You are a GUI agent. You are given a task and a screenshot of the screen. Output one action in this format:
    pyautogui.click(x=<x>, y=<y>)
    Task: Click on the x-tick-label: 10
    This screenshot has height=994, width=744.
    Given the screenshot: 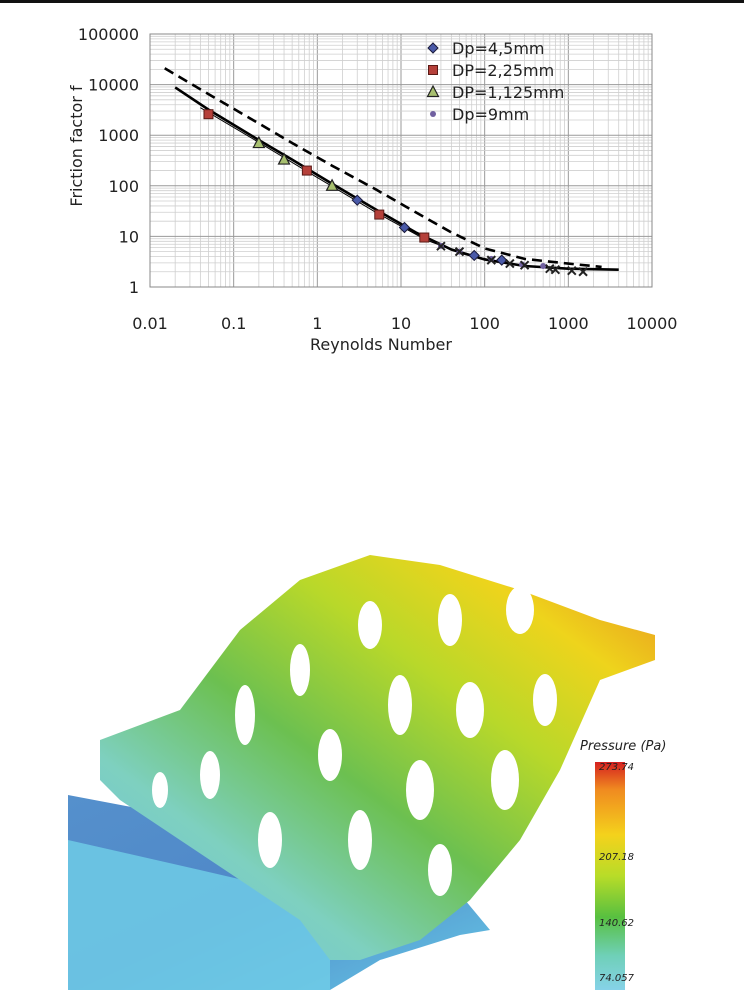 What is the action you would take?
    pyautogui.click(x=401, y=323)
    